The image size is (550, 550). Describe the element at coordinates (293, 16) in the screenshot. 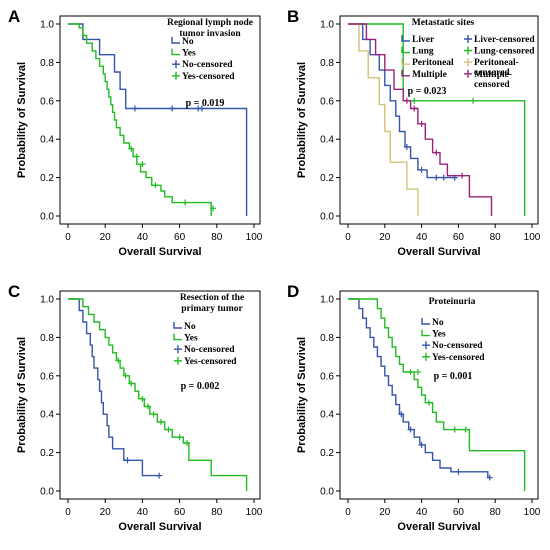

I see `panel-letter: B` at that location.